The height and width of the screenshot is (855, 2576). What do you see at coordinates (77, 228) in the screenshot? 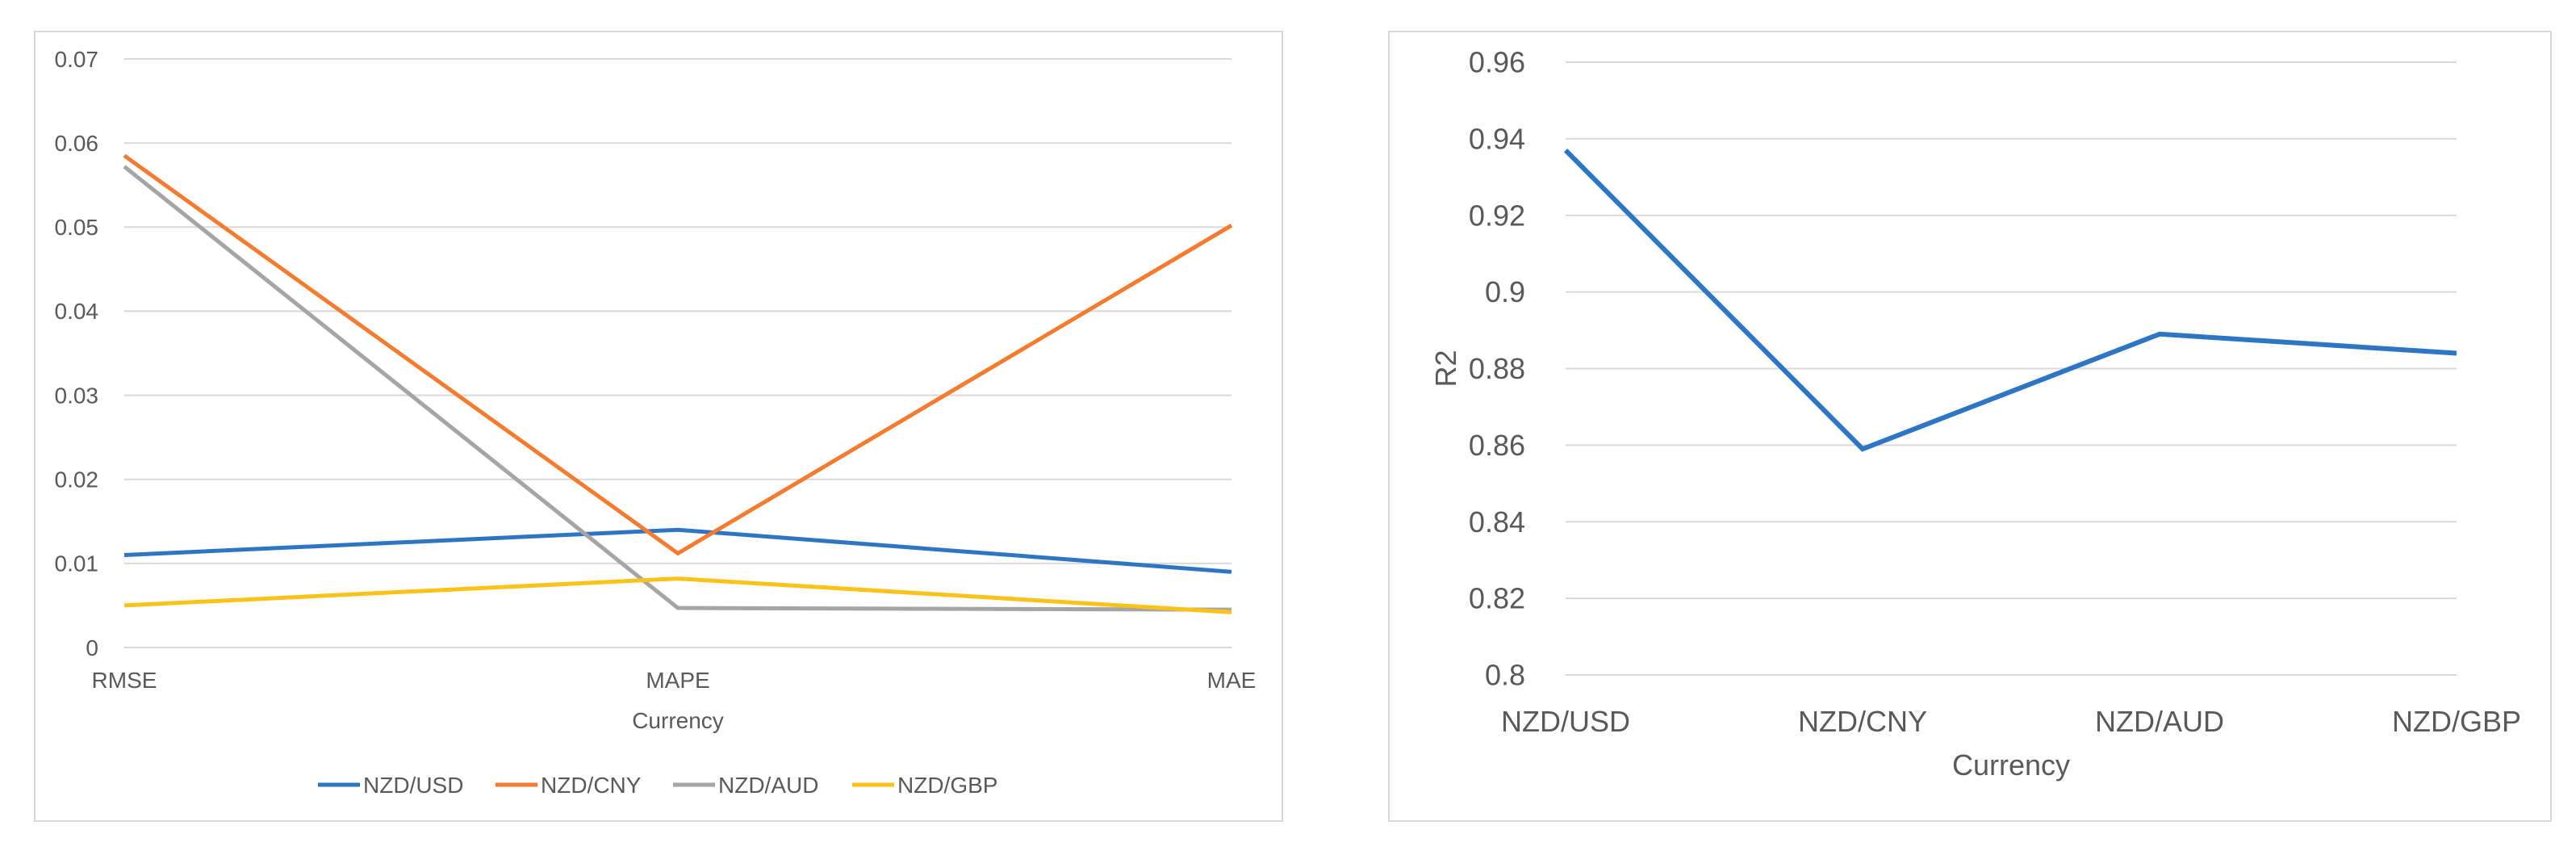
I see `y-tick-label: 0.05` at bounding box center [77, 228].